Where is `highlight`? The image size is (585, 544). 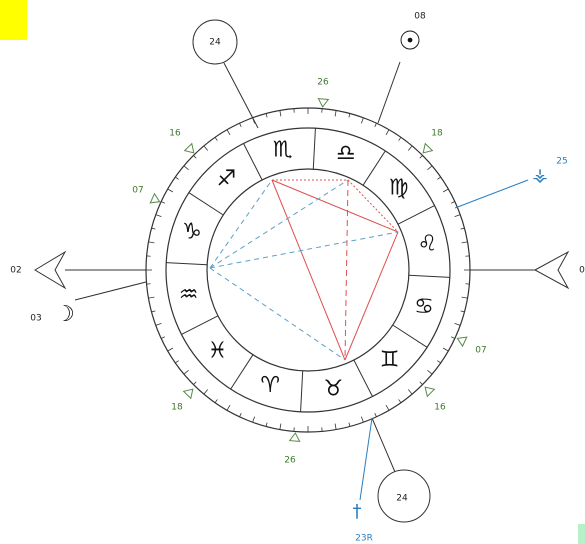
highlight is located at coordinates (13, 20).